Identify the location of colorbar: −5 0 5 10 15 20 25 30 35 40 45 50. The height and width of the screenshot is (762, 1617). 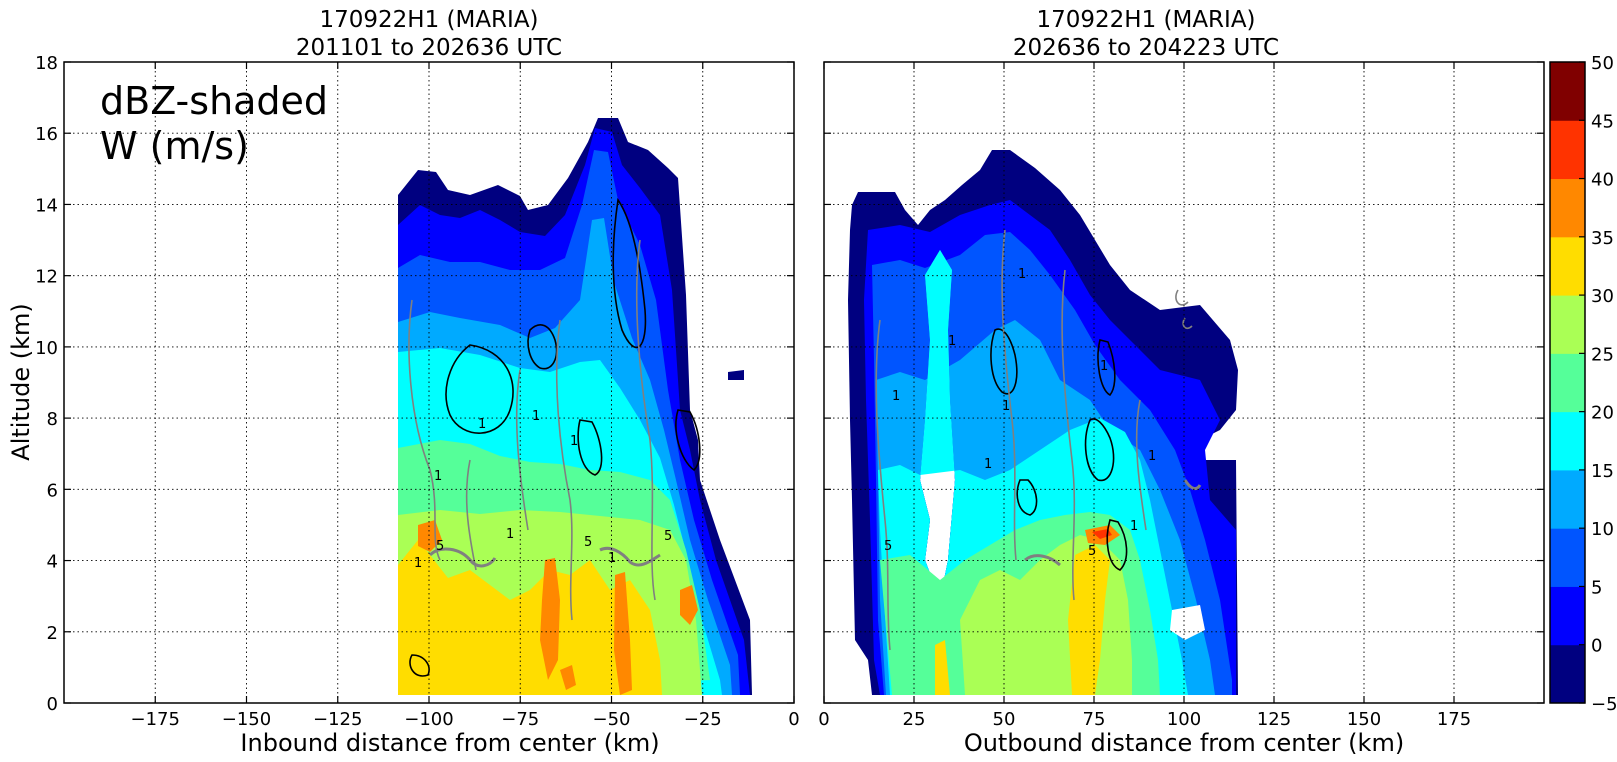
(1583, 384).